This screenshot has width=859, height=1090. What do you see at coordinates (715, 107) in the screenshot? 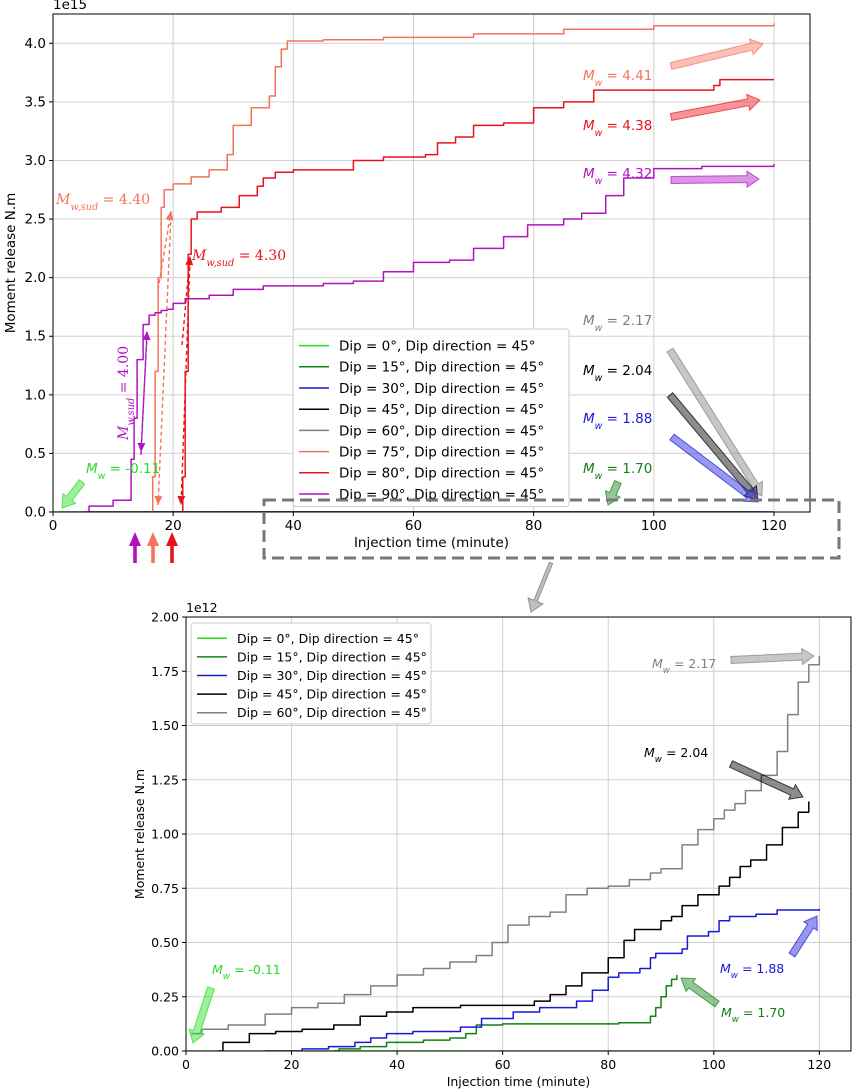
I see `arrow-dip80` at bounding box center [715, 107].